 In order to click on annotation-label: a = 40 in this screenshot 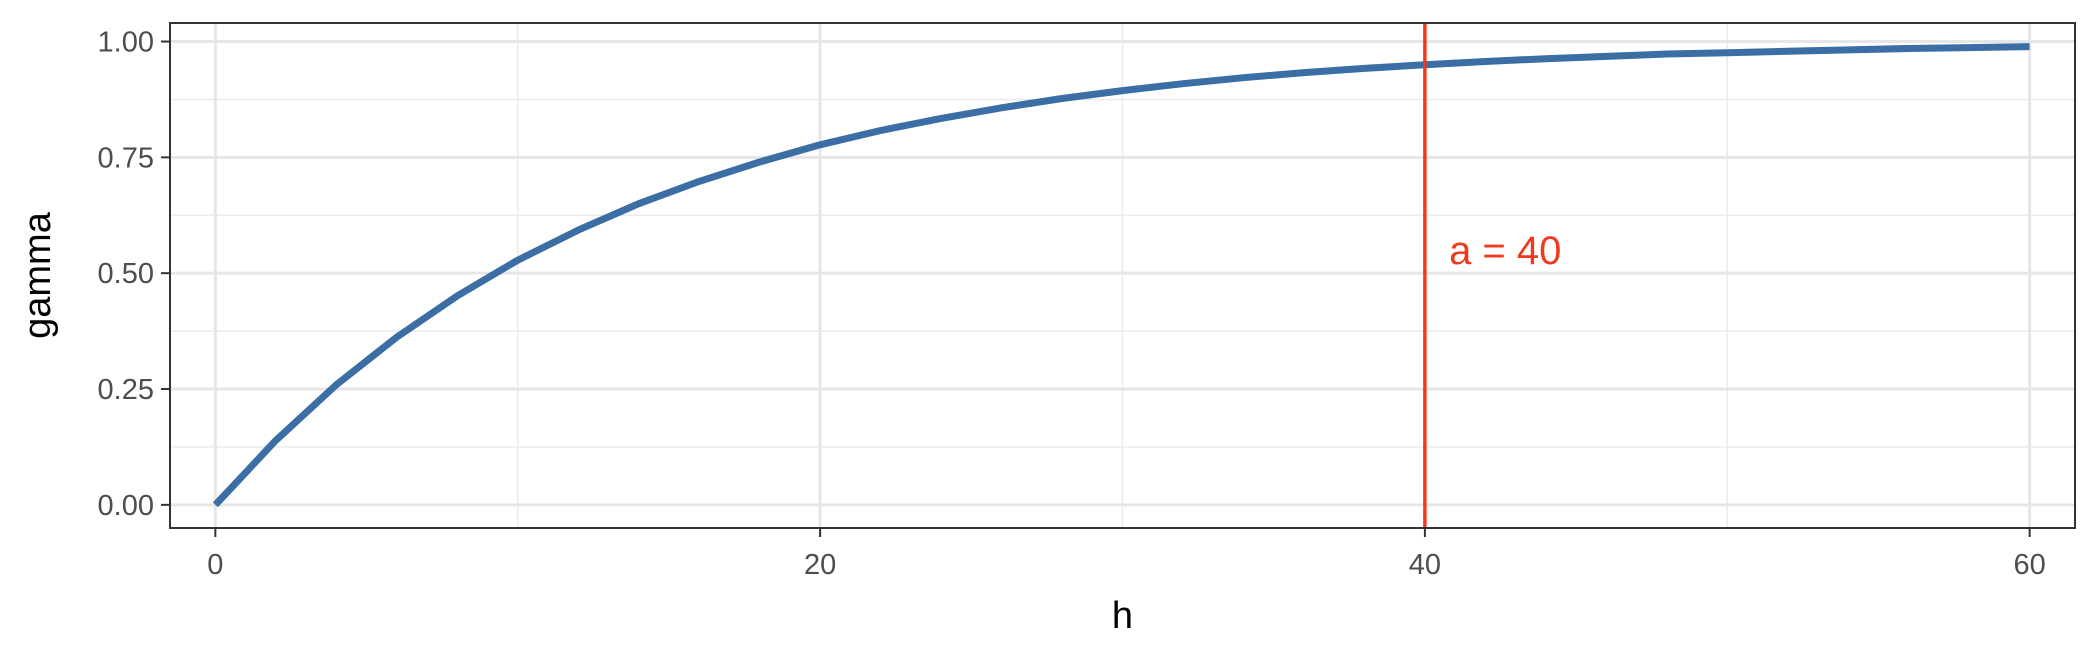, I will do `click(1505, 251)`.